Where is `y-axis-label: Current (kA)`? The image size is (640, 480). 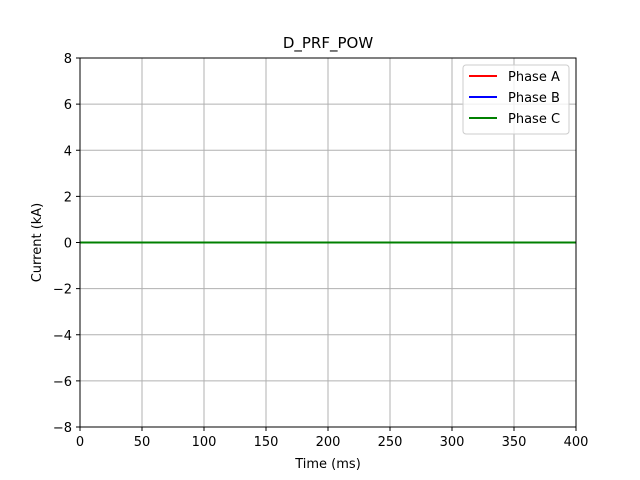
y-axis-label: Current (kA) is located at coordinates (37, 243).